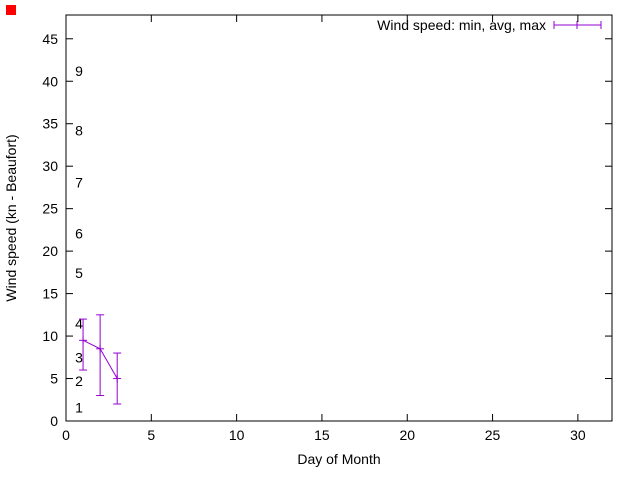 The width and height of the screenshot is (640, 480). I want to click on y-tick-label: 25, so click(50, 209).